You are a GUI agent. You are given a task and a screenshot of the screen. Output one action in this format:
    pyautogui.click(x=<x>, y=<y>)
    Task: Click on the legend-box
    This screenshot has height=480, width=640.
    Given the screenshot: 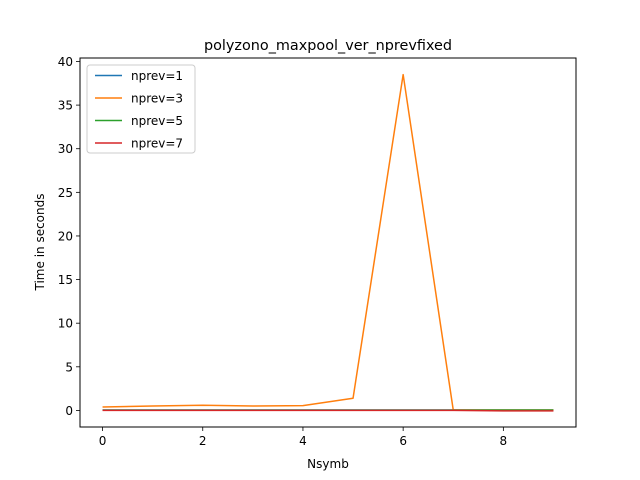 What is the action you would take?
    pyautogui.click(x=141, y=109)
    